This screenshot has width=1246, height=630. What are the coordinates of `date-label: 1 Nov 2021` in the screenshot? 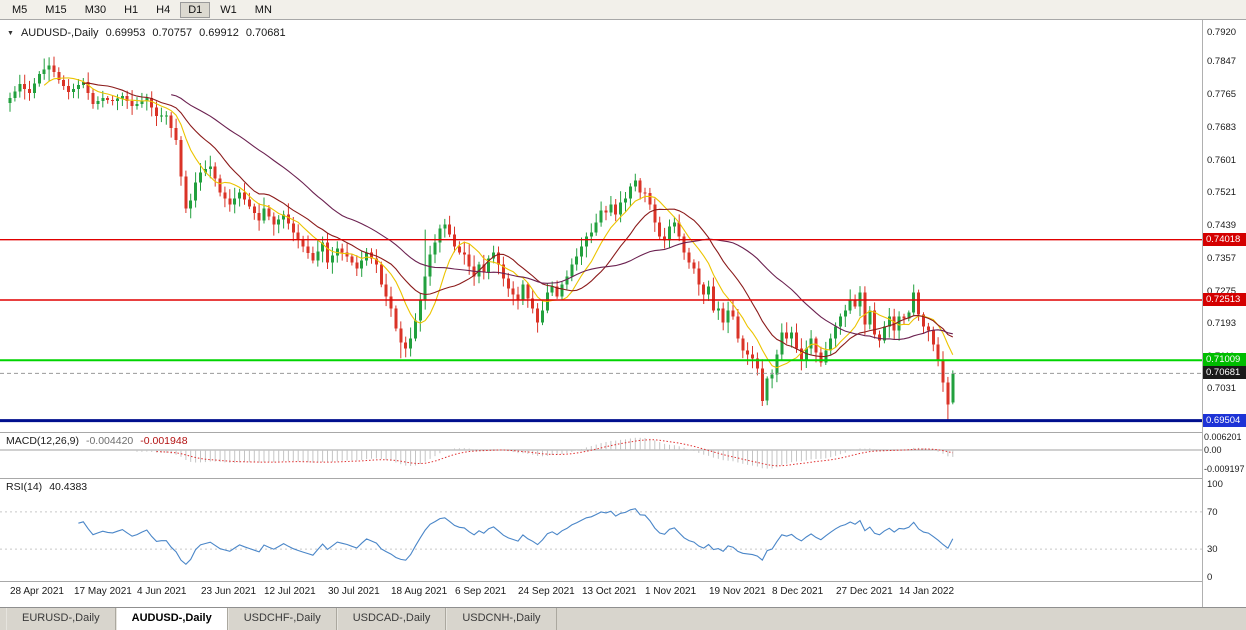 It's located at (671, 591).